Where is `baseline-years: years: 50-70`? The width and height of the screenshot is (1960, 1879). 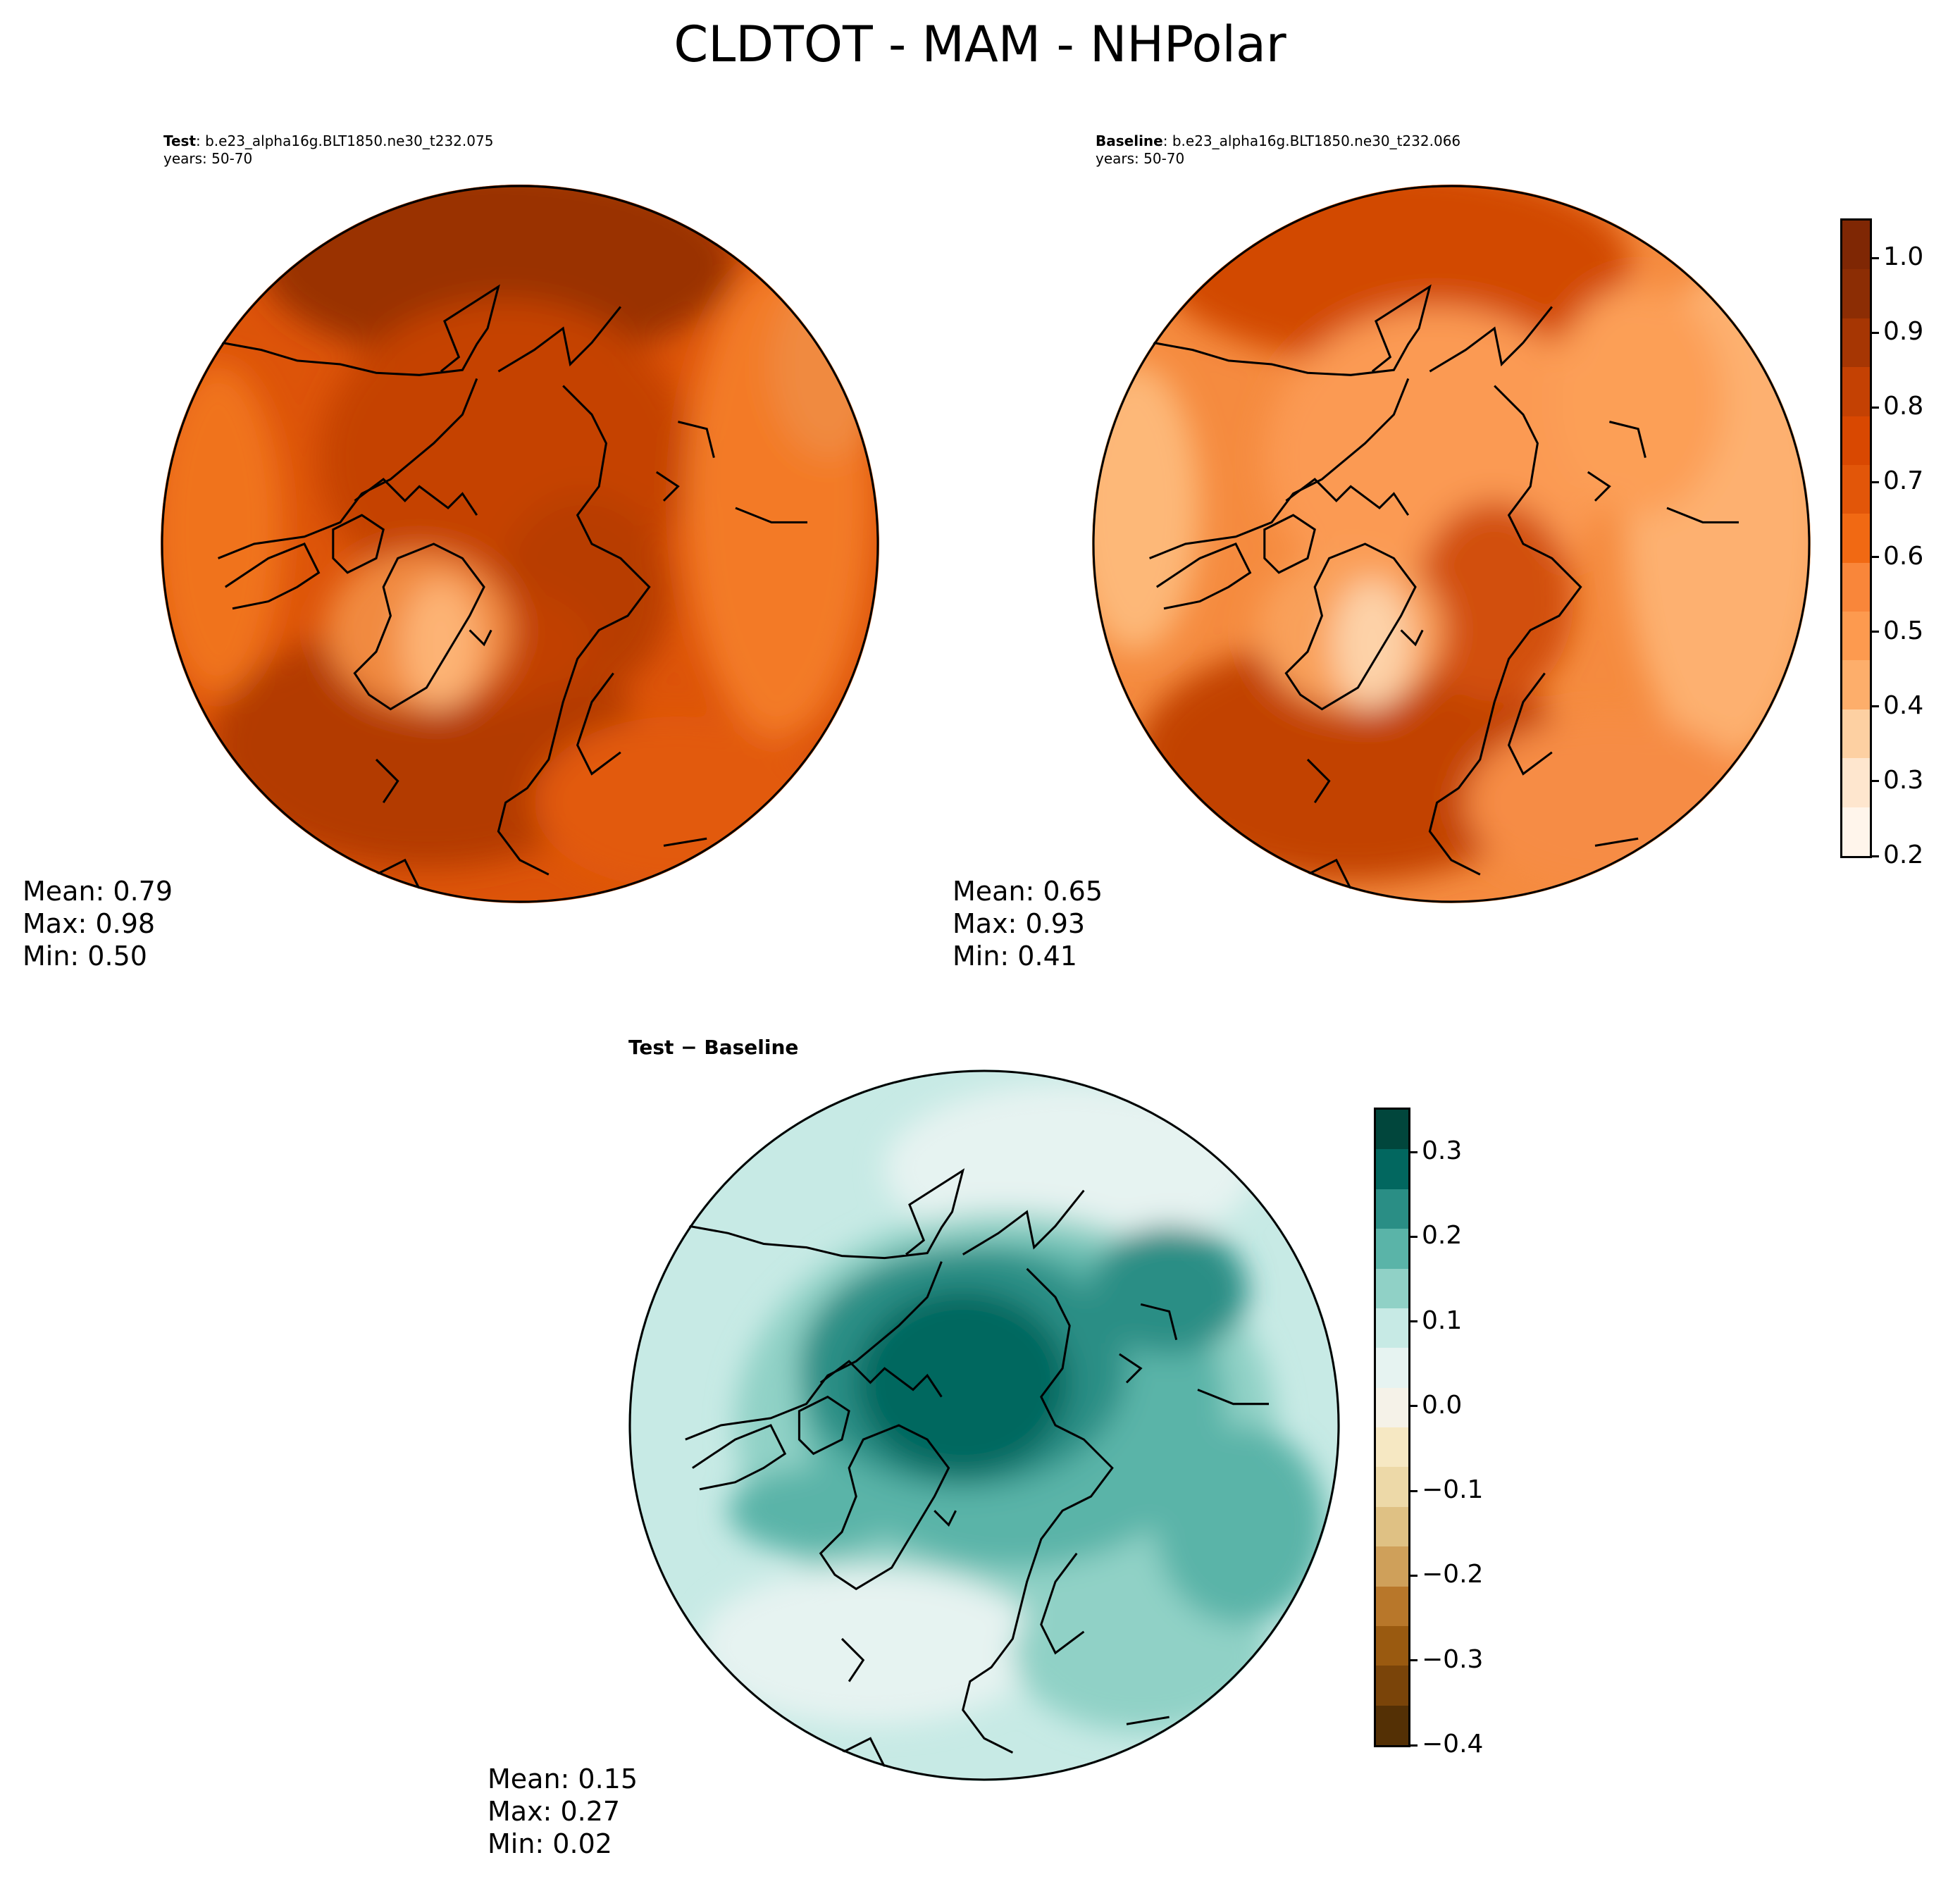
baseline-years: years: 50-70 is located at coordinates (1140, 158).